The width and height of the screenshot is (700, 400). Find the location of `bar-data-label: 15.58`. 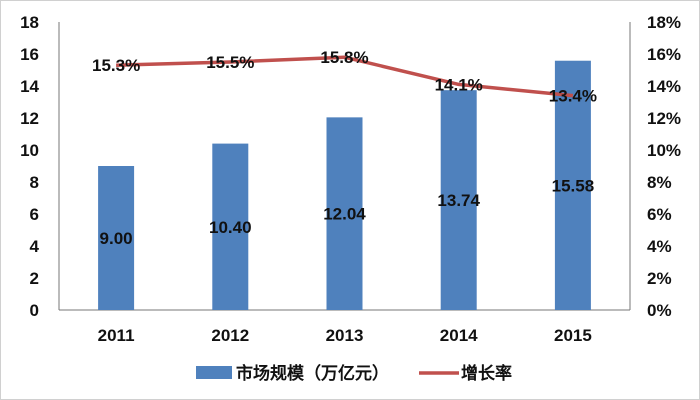

bar-data-label: 15.58 is located at coordinates (573, 185).